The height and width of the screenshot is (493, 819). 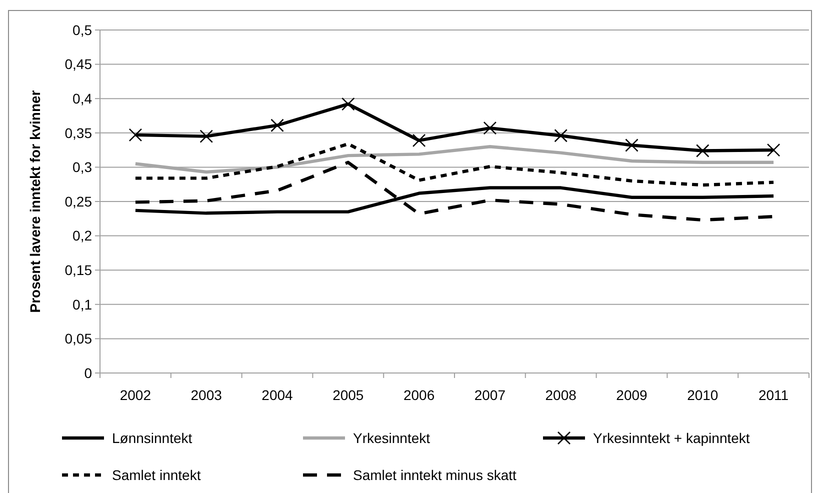 I want to click on x-tick-label: 2004, so click(x=278, y=395).